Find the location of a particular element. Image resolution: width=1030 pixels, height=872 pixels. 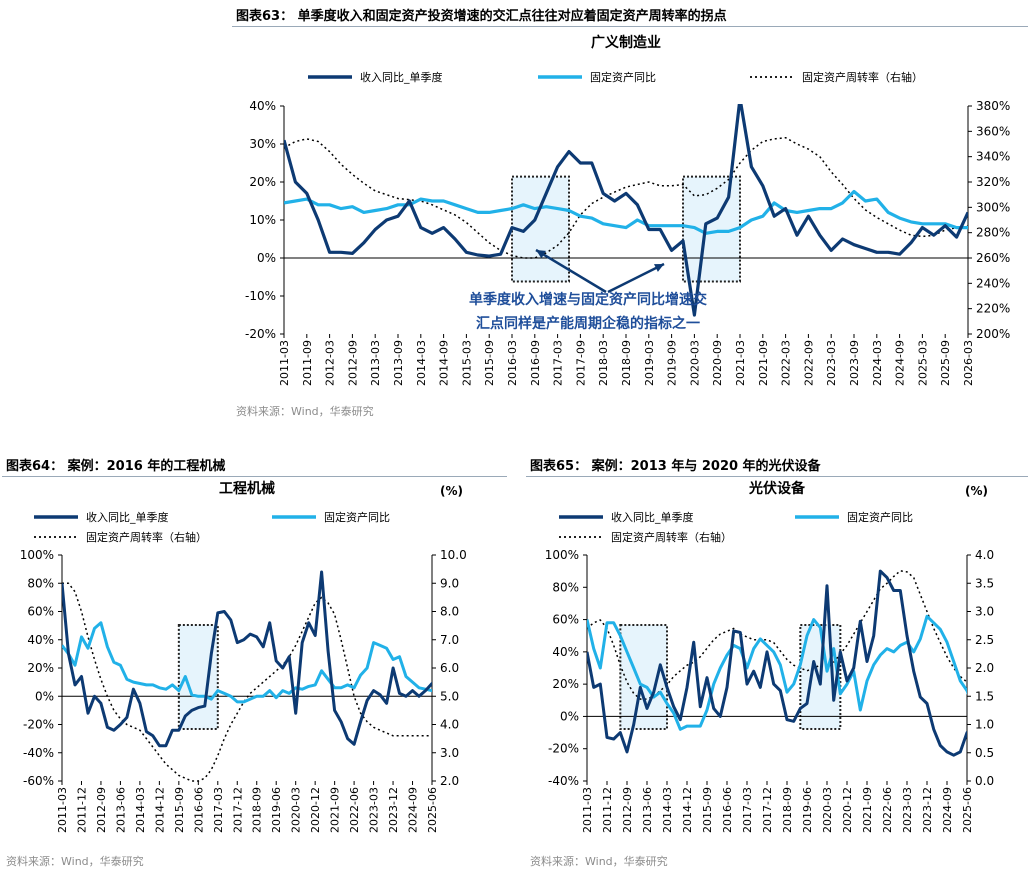

x-tick-label: 2012-09 is located at coordinates (101, 810).